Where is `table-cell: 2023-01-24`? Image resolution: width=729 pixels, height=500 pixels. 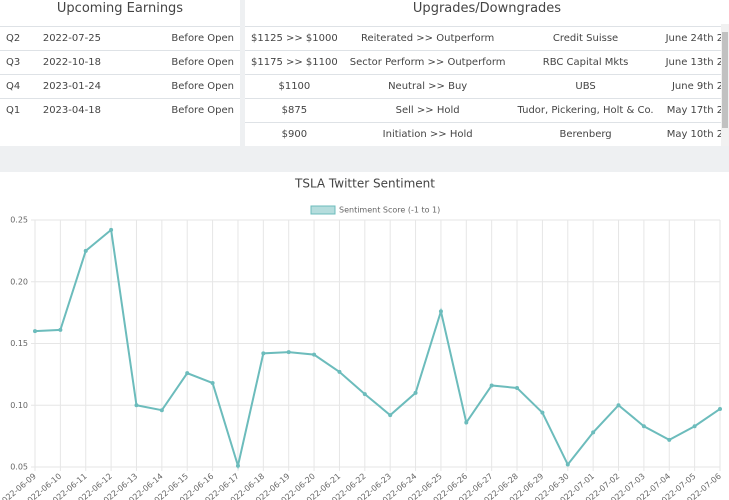
table-cell: 2023-01-24 is located at coordinates (86, 86).